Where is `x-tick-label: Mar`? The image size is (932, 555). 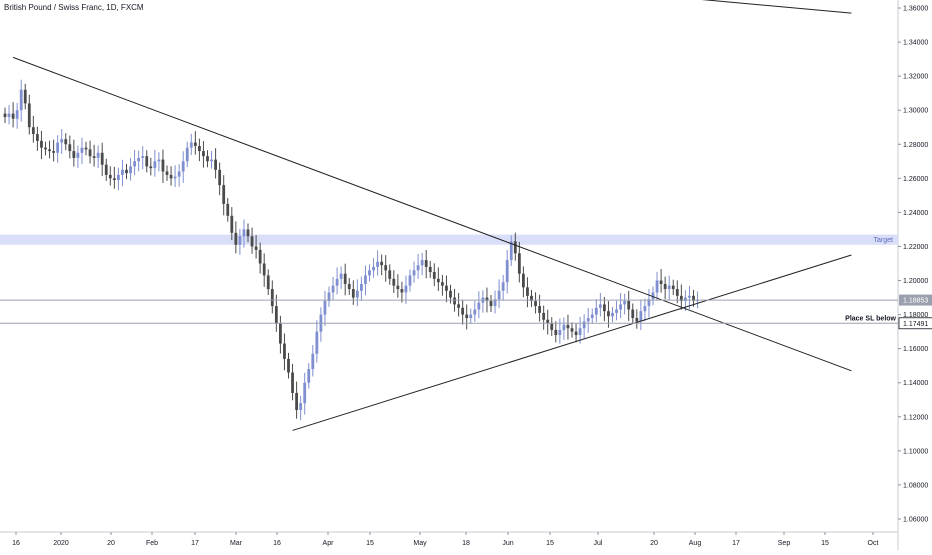
x-tick-label: Mar is located at coordinates (236, 543).